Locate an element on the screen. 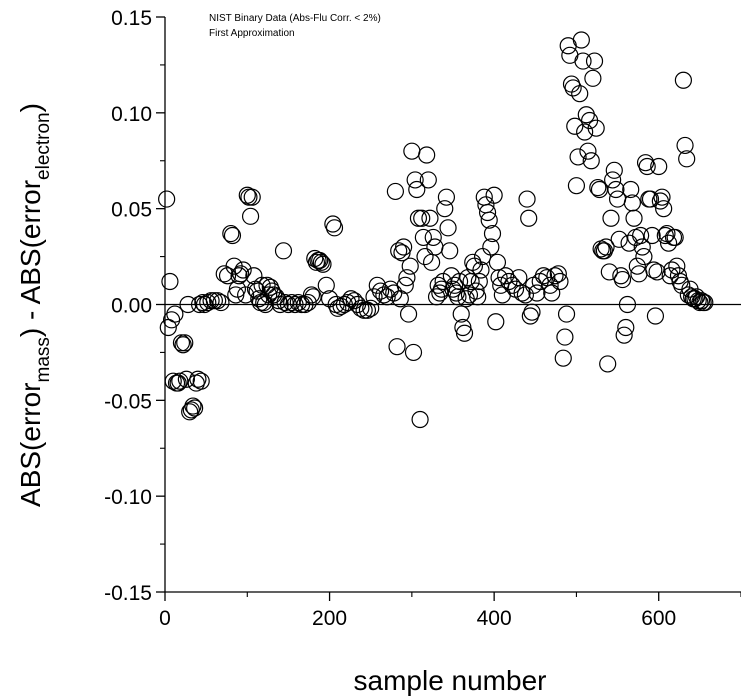 Image resolution: width=741 pixels, height=698 pixels. y-axis-title-part-3: ) is located at coordinates (30, 107).